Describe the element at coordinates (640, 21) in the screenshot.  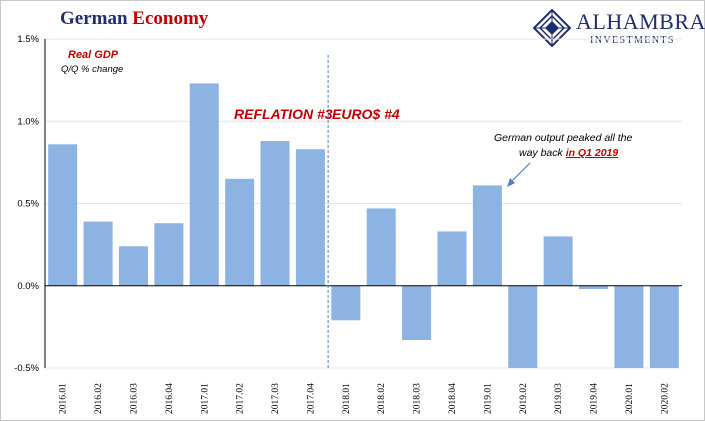
I see `logo-brand-text: ALHAMBRA` at that location.